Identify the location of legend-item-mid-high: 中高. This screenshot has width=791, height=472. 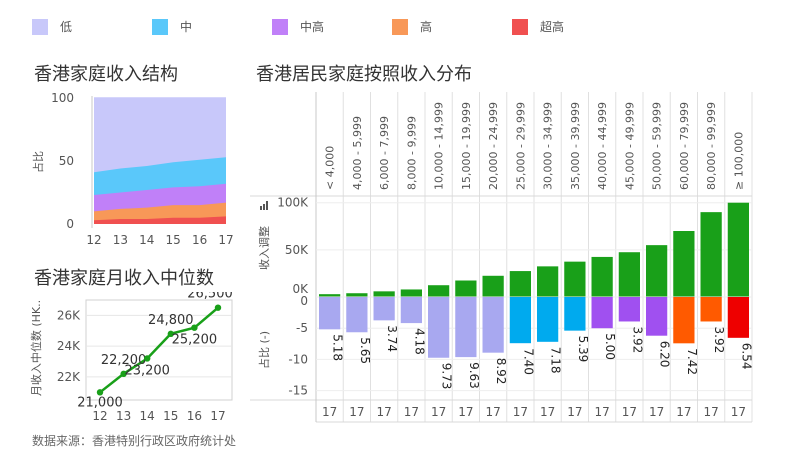
(298, 26).